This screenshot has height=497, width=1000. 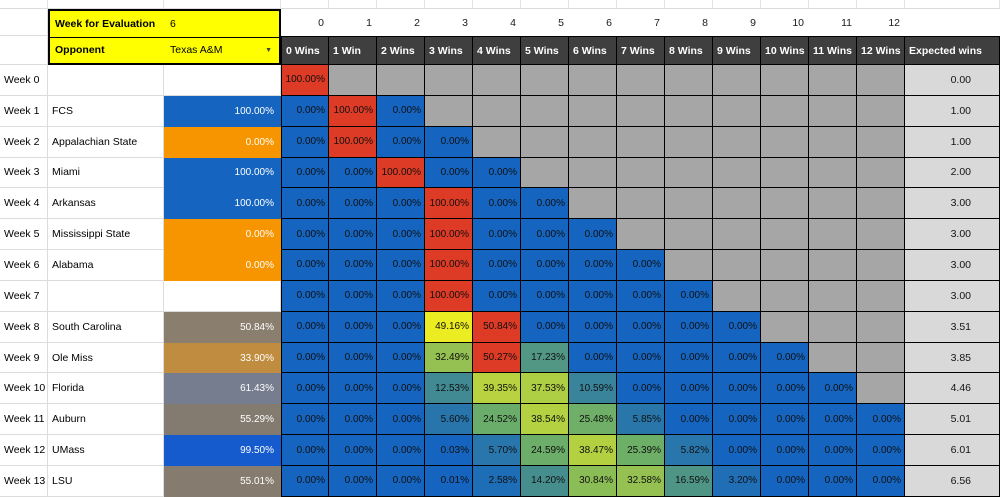 I want to click on win-probability-cell, so click(x=222, y=80).